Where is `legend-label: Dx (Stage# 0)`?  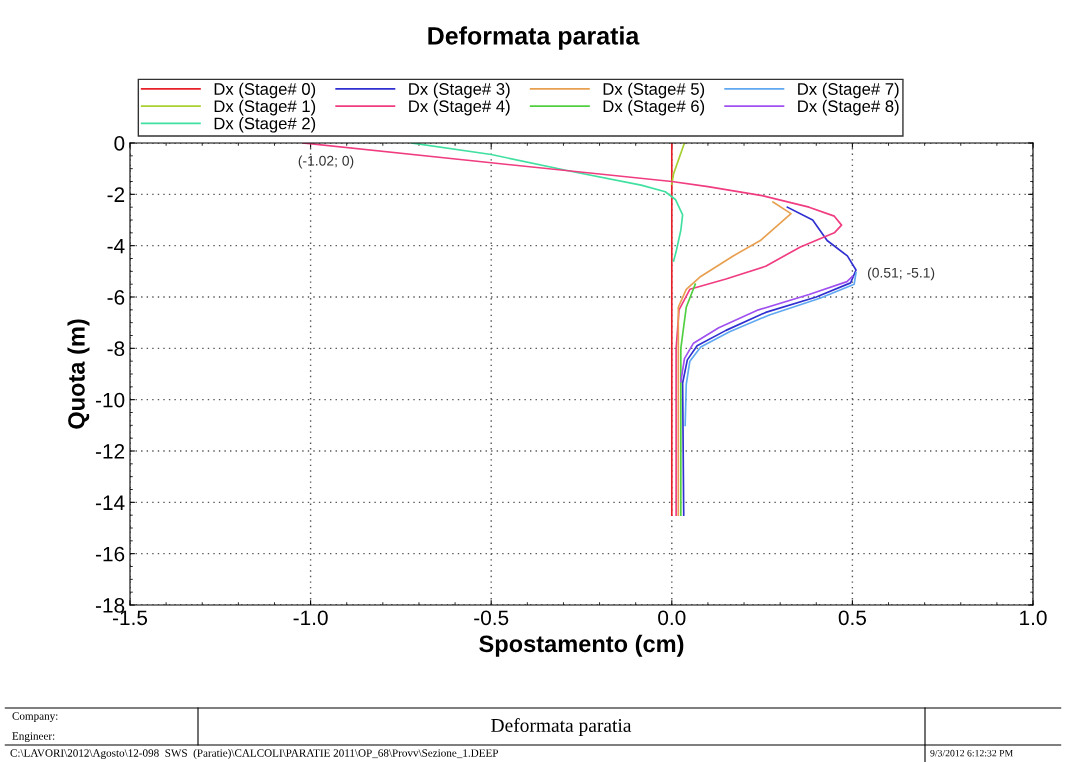 legend-label: Dx (Stage# 0) is located at coordinates (265, 90).